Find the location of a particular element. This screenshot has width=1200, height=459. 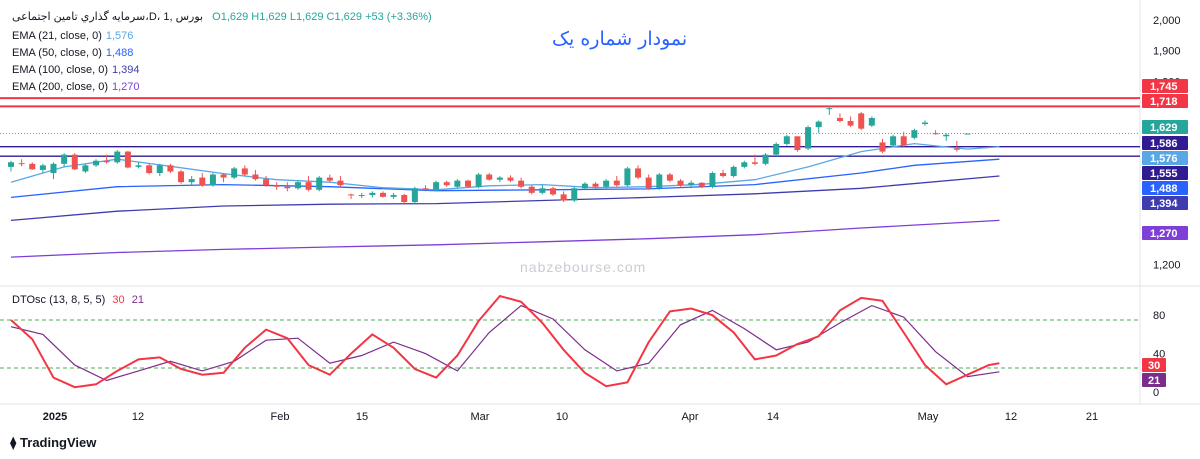

legend-ema100: EMA (100, close, 0) 1,394 is located at coordinates (76, 70).